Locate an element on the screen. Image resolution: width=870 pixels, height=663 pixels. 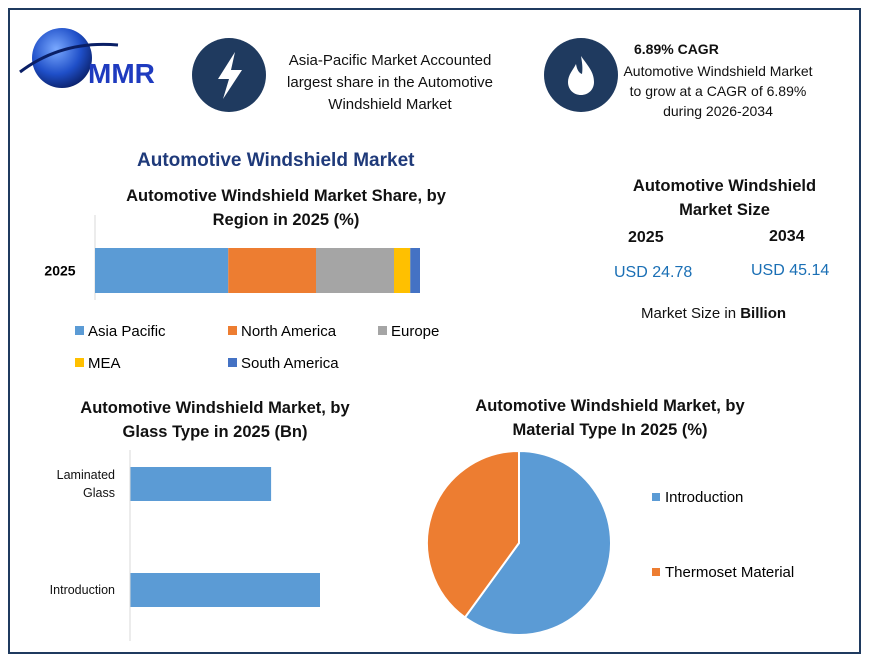
category-label: Laminated Glass is located at coordinates (85, 484).